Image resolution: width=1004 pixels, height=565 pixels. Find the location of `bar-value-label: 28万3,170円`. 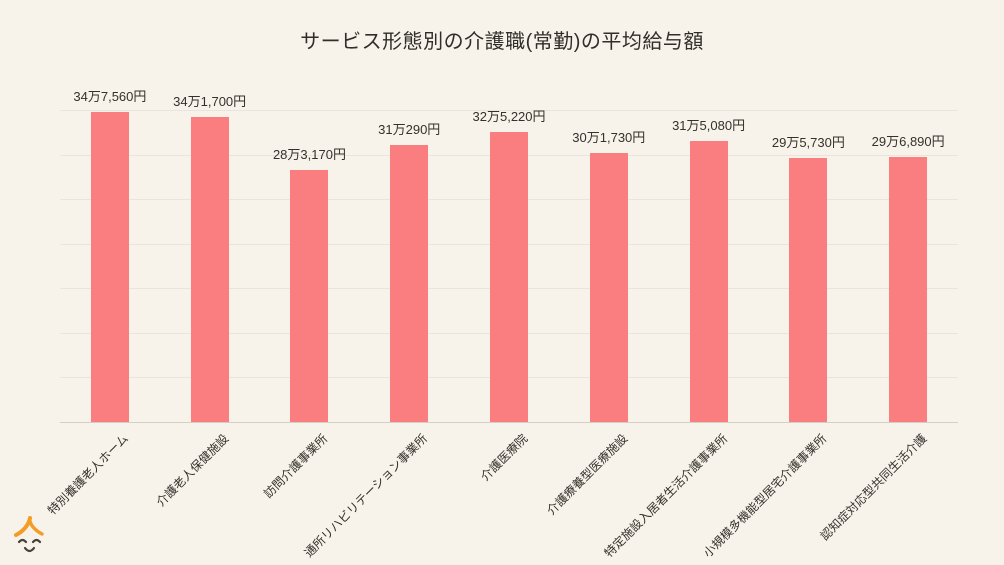

bar-value-label: 28万3,170円 is located at coordinates (309, 154).